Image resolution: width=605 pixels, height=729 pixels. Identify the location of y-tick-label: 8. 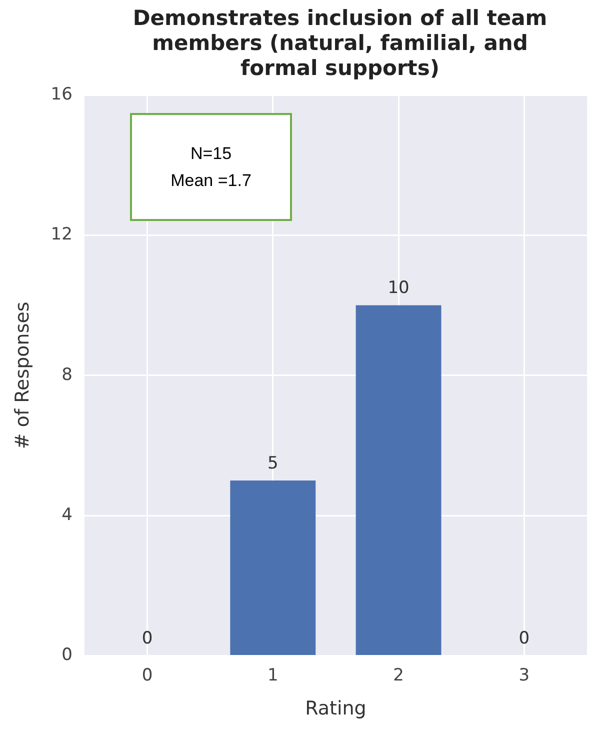
(67, 374).